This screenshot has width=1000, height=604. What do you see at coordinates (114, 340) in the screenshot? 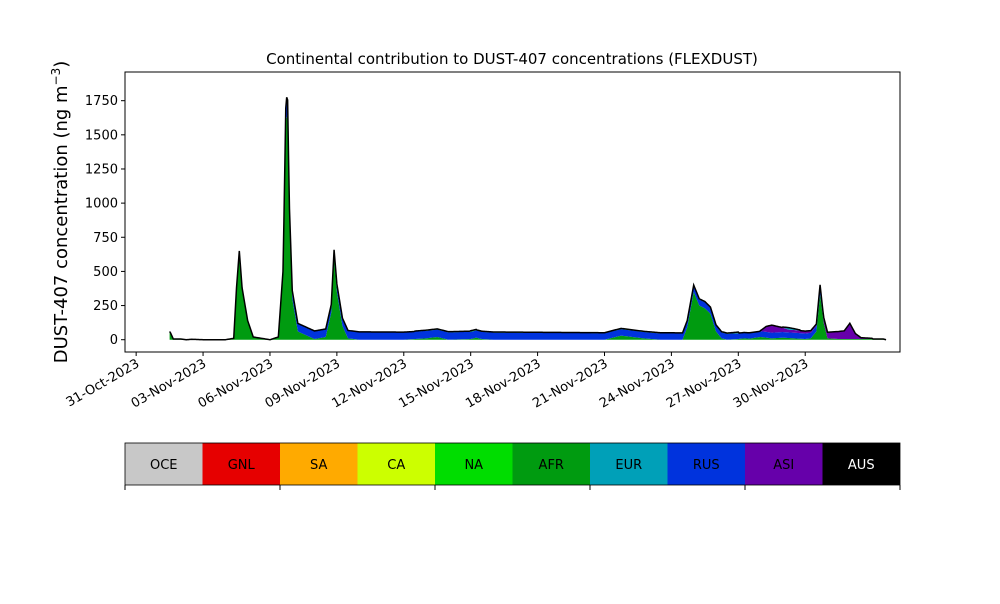
I see `y-tick-label: 0` at bounding box center [114, 340].